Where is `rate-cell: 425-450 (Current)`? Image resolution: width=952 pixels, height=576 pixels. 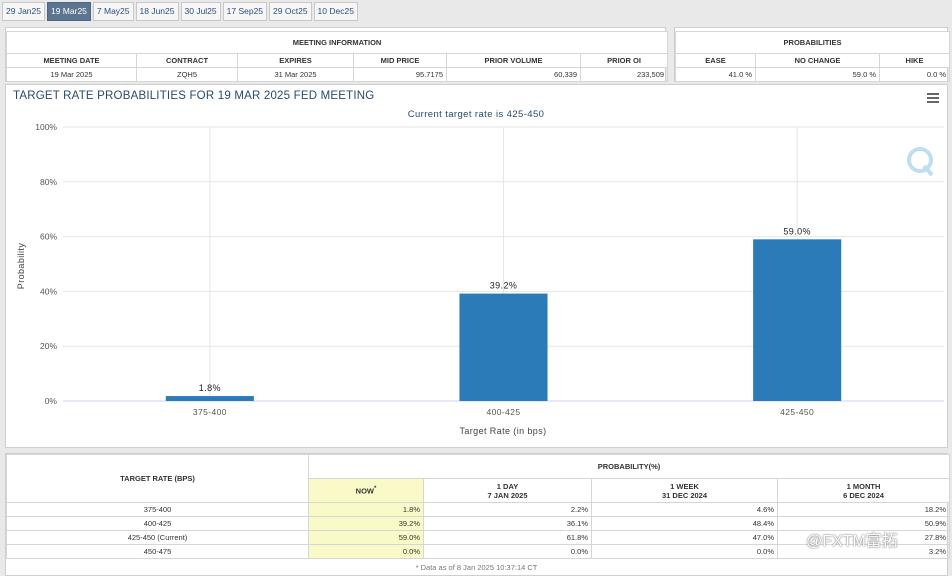
rate-cell: 425-450 (Current) is located at coordinates (157, 537).